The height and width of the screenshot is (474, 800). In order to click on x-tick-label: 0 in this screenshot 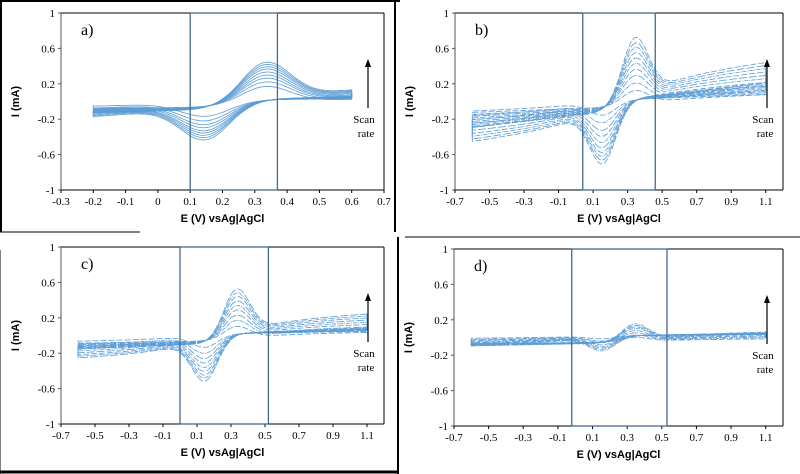, I will do `click(158, 202)`.